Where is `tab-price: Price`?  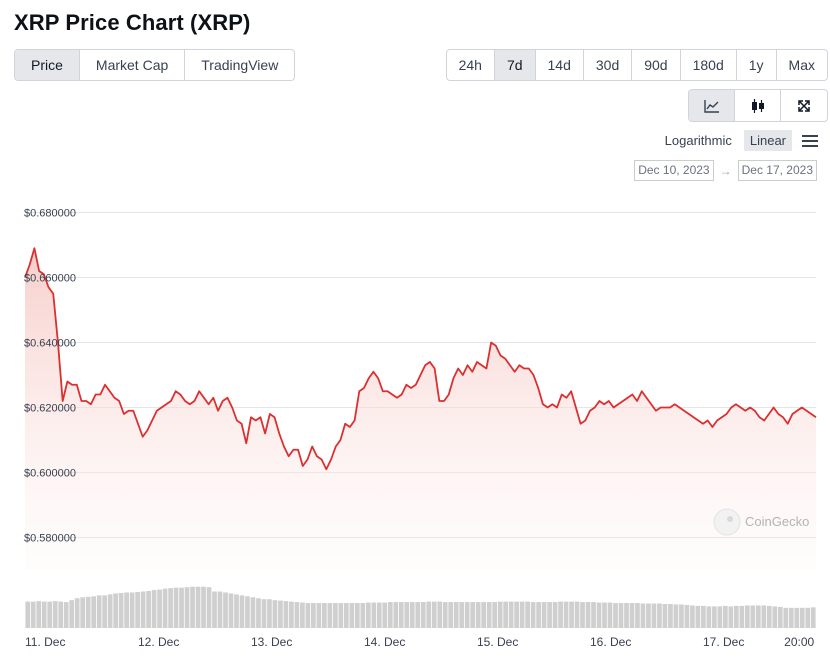 tab-price: Price is located at coordinates (47, 65).